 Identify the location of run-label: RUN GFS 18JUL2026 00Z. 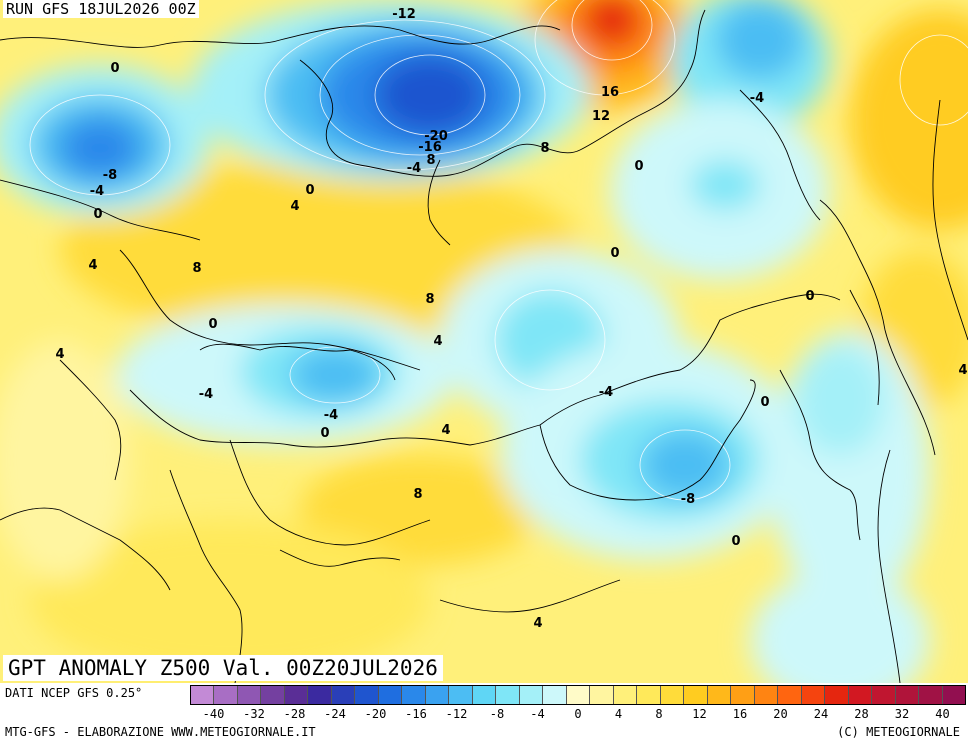
(101, 9).